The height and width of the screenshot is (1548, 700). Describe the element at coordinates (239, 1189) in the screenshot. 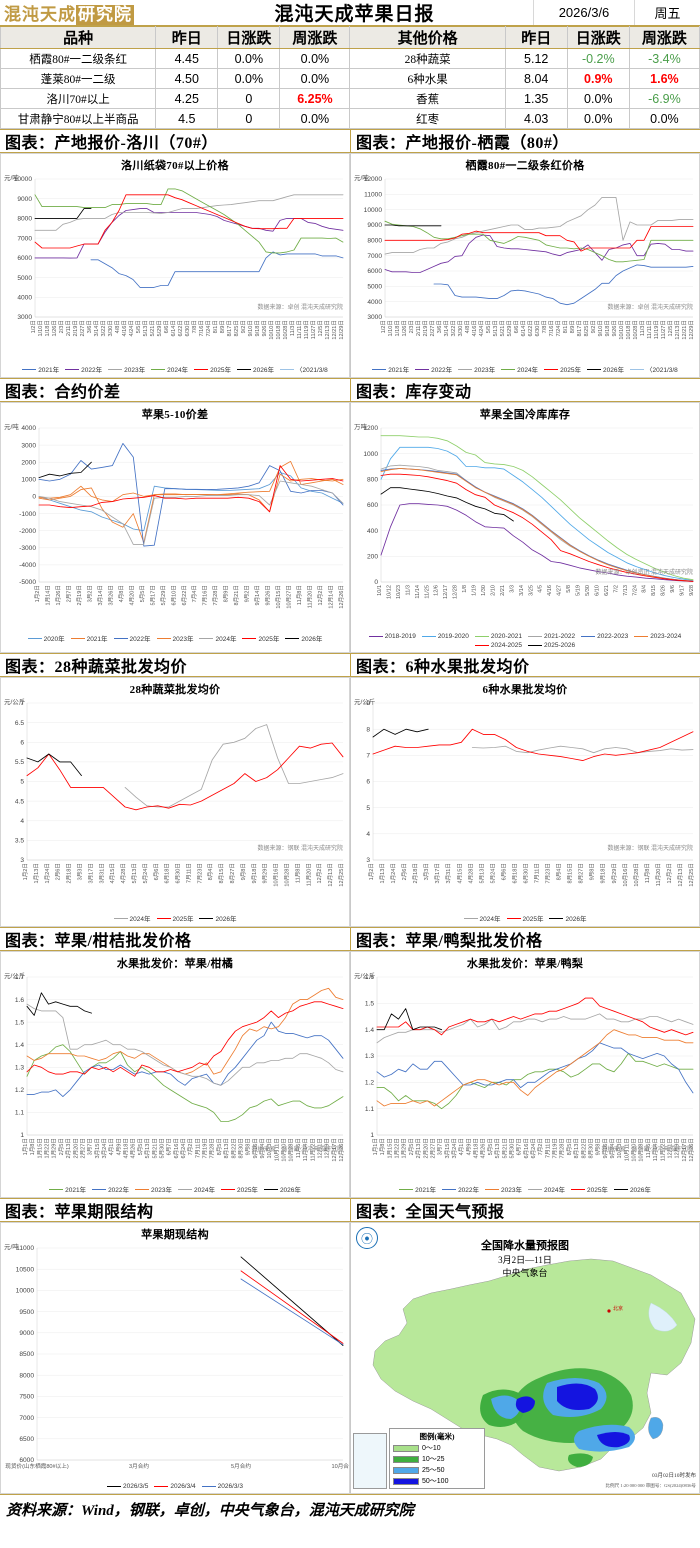

I see `legend-item: 2025年` at that location.